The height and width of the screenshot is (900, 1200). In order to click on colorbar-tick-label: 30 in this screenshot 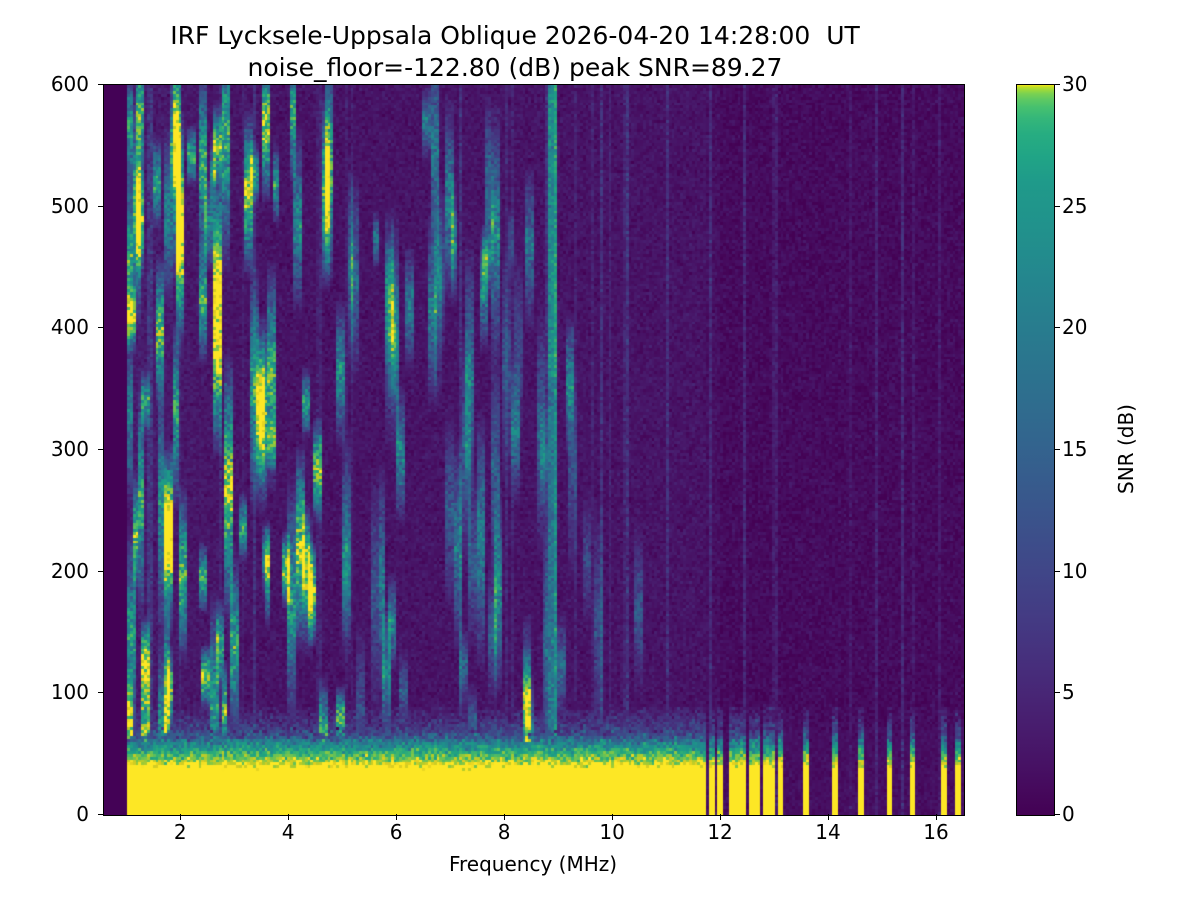, I will do `click(1075, 84)`.